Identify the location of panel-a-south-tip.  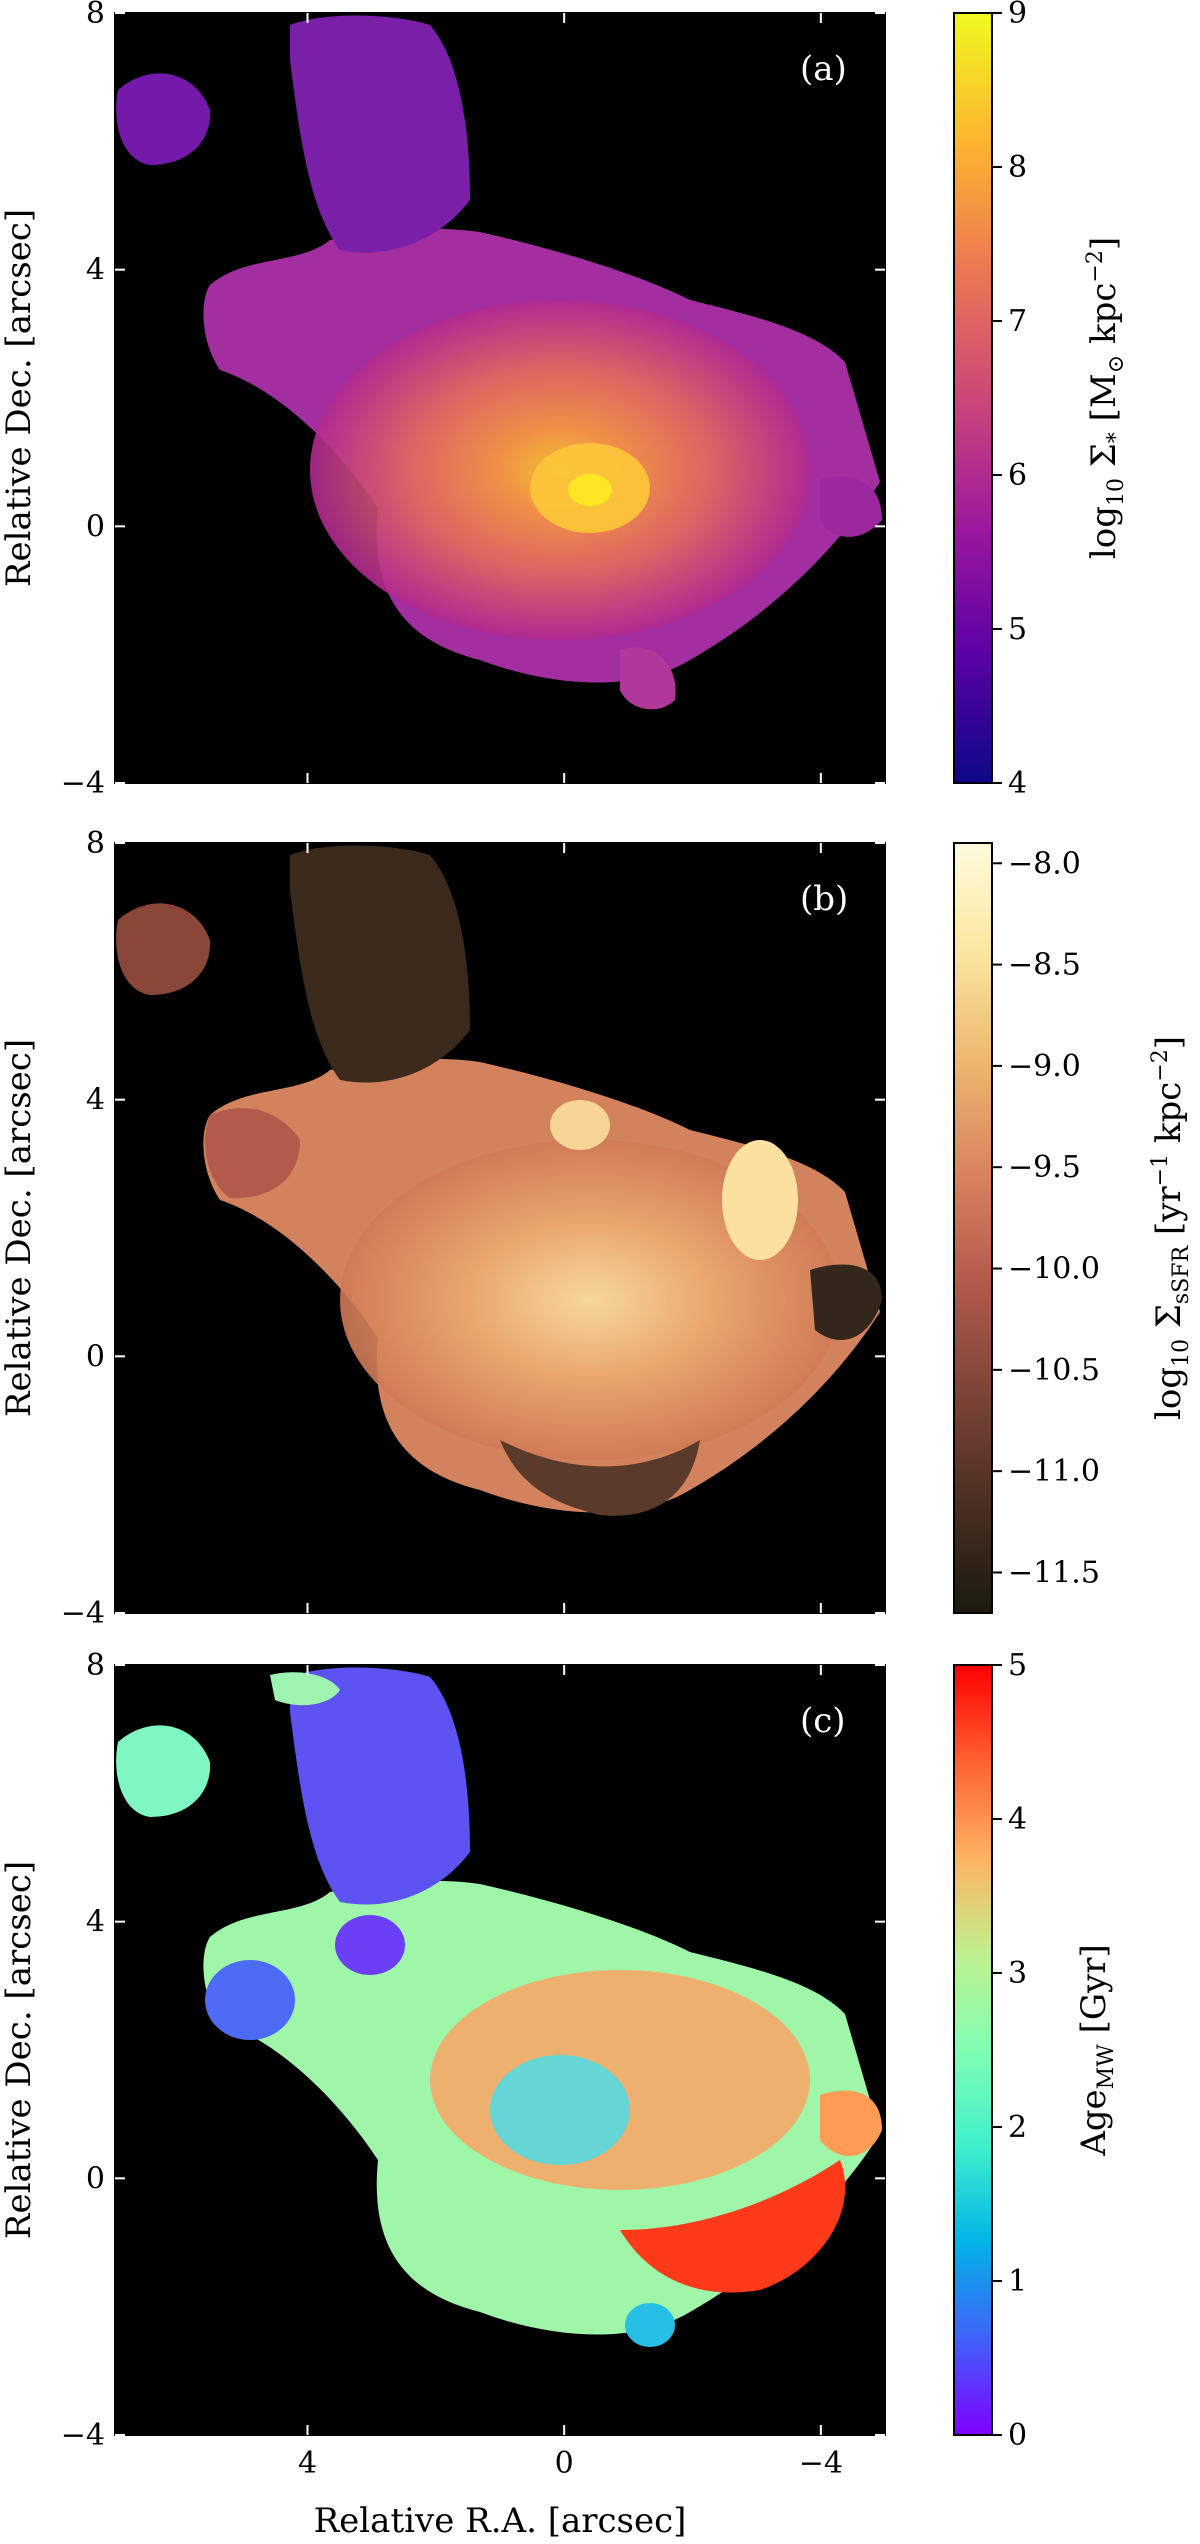
(648, 678).